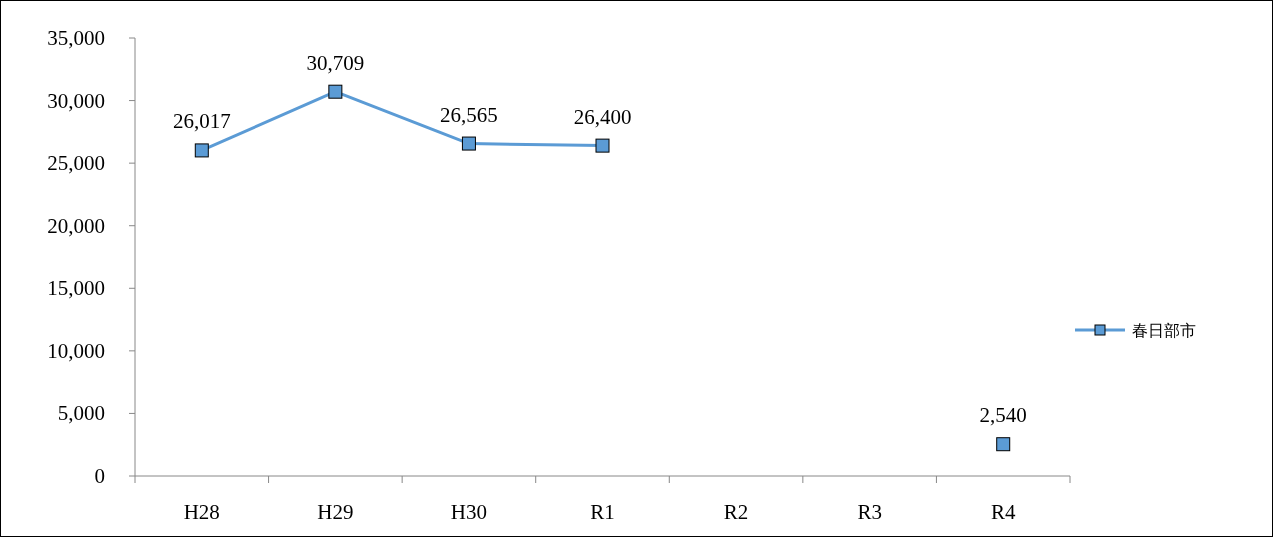 The height and width of the screenshot is (537, 1273). Describe the element at coordinates (99, 476) in the screenshot. I see `y-tick-label: 0` at that location.